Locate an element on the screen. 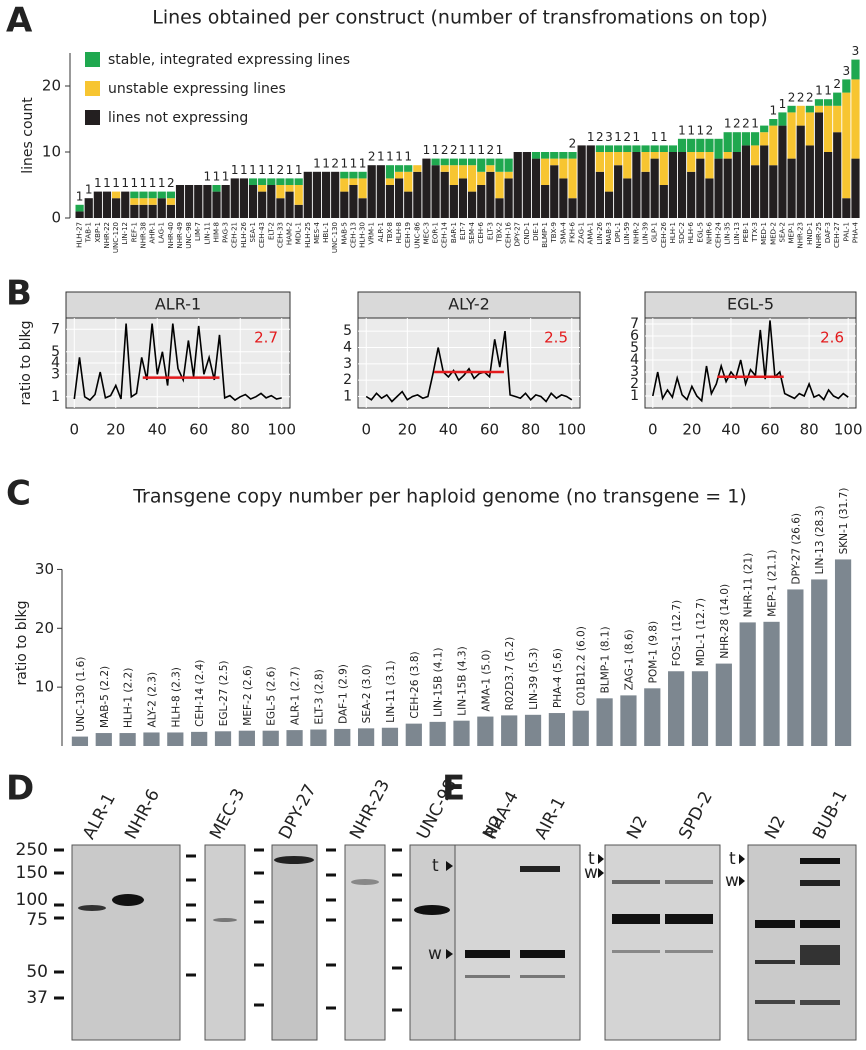 The height and width of the screenshot is (1050, 866). y-tick-label: 20 is located at coordinates (44, 628).